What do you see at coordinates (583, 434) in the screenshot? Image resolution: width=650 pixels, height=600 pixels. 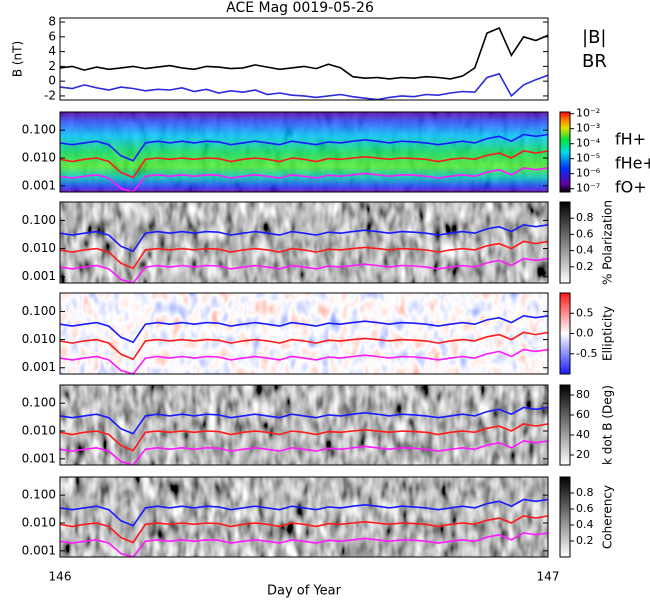 I see `colorbar-tick-label: 40` at bounding box center [583, 434].